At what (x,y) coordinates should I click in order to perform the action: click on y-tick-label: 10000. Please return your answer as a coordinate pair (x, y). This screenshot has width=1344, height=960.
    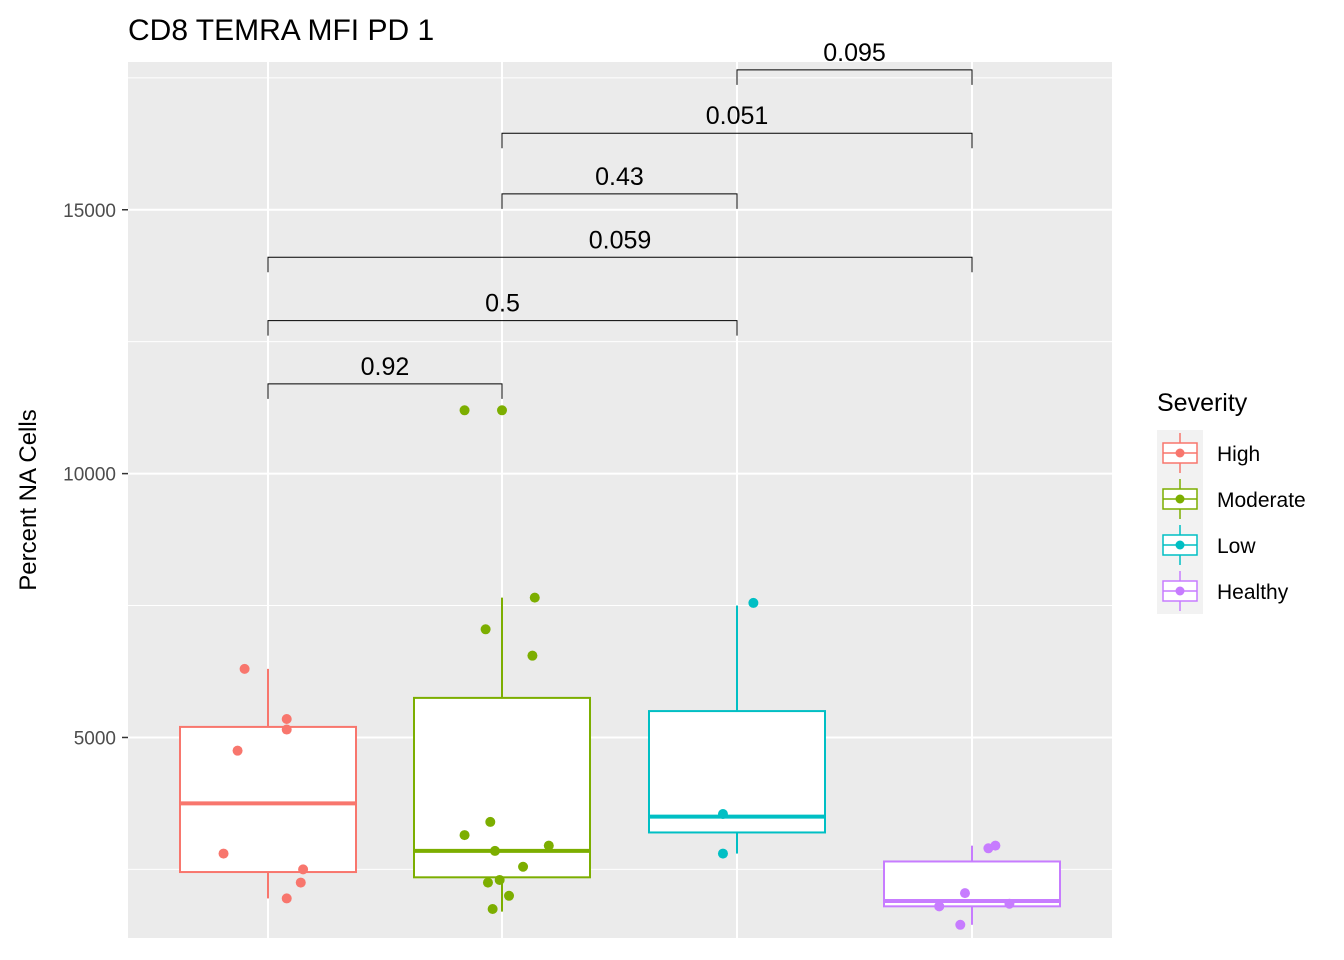
    Looking at the image, I should click on (89, 475).